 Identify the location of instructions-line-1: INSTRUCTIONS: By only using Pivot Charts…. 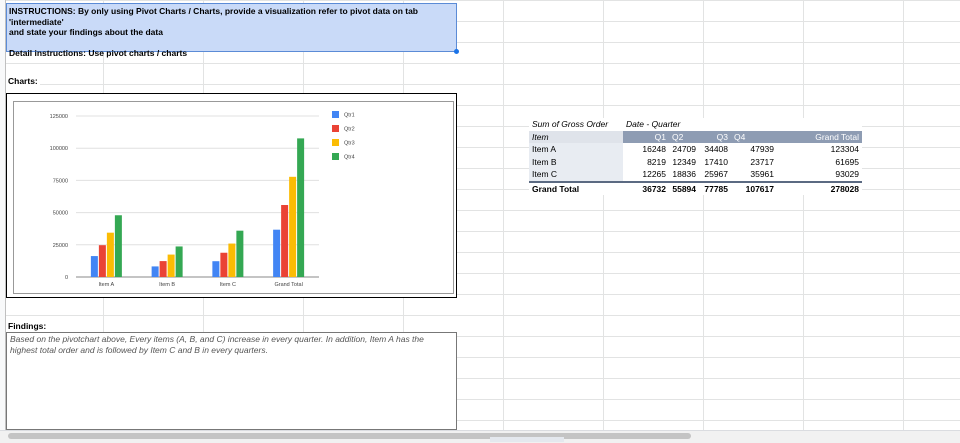
(214, 16).